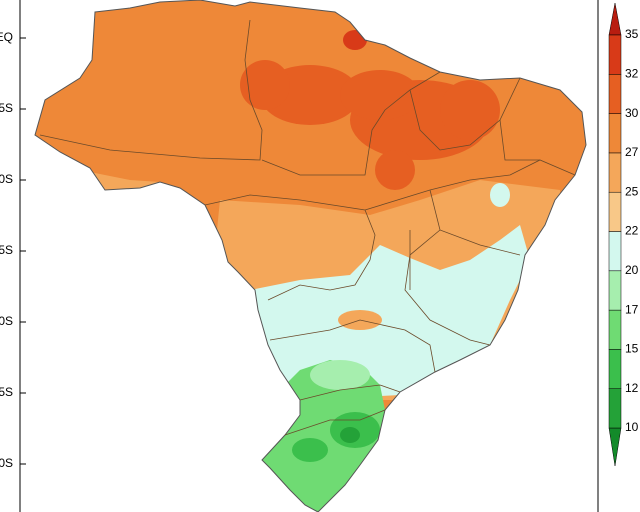  Describe the element at coordinates (632, 34) in the screenshot. I see `colorbar-label: 35` at that location.